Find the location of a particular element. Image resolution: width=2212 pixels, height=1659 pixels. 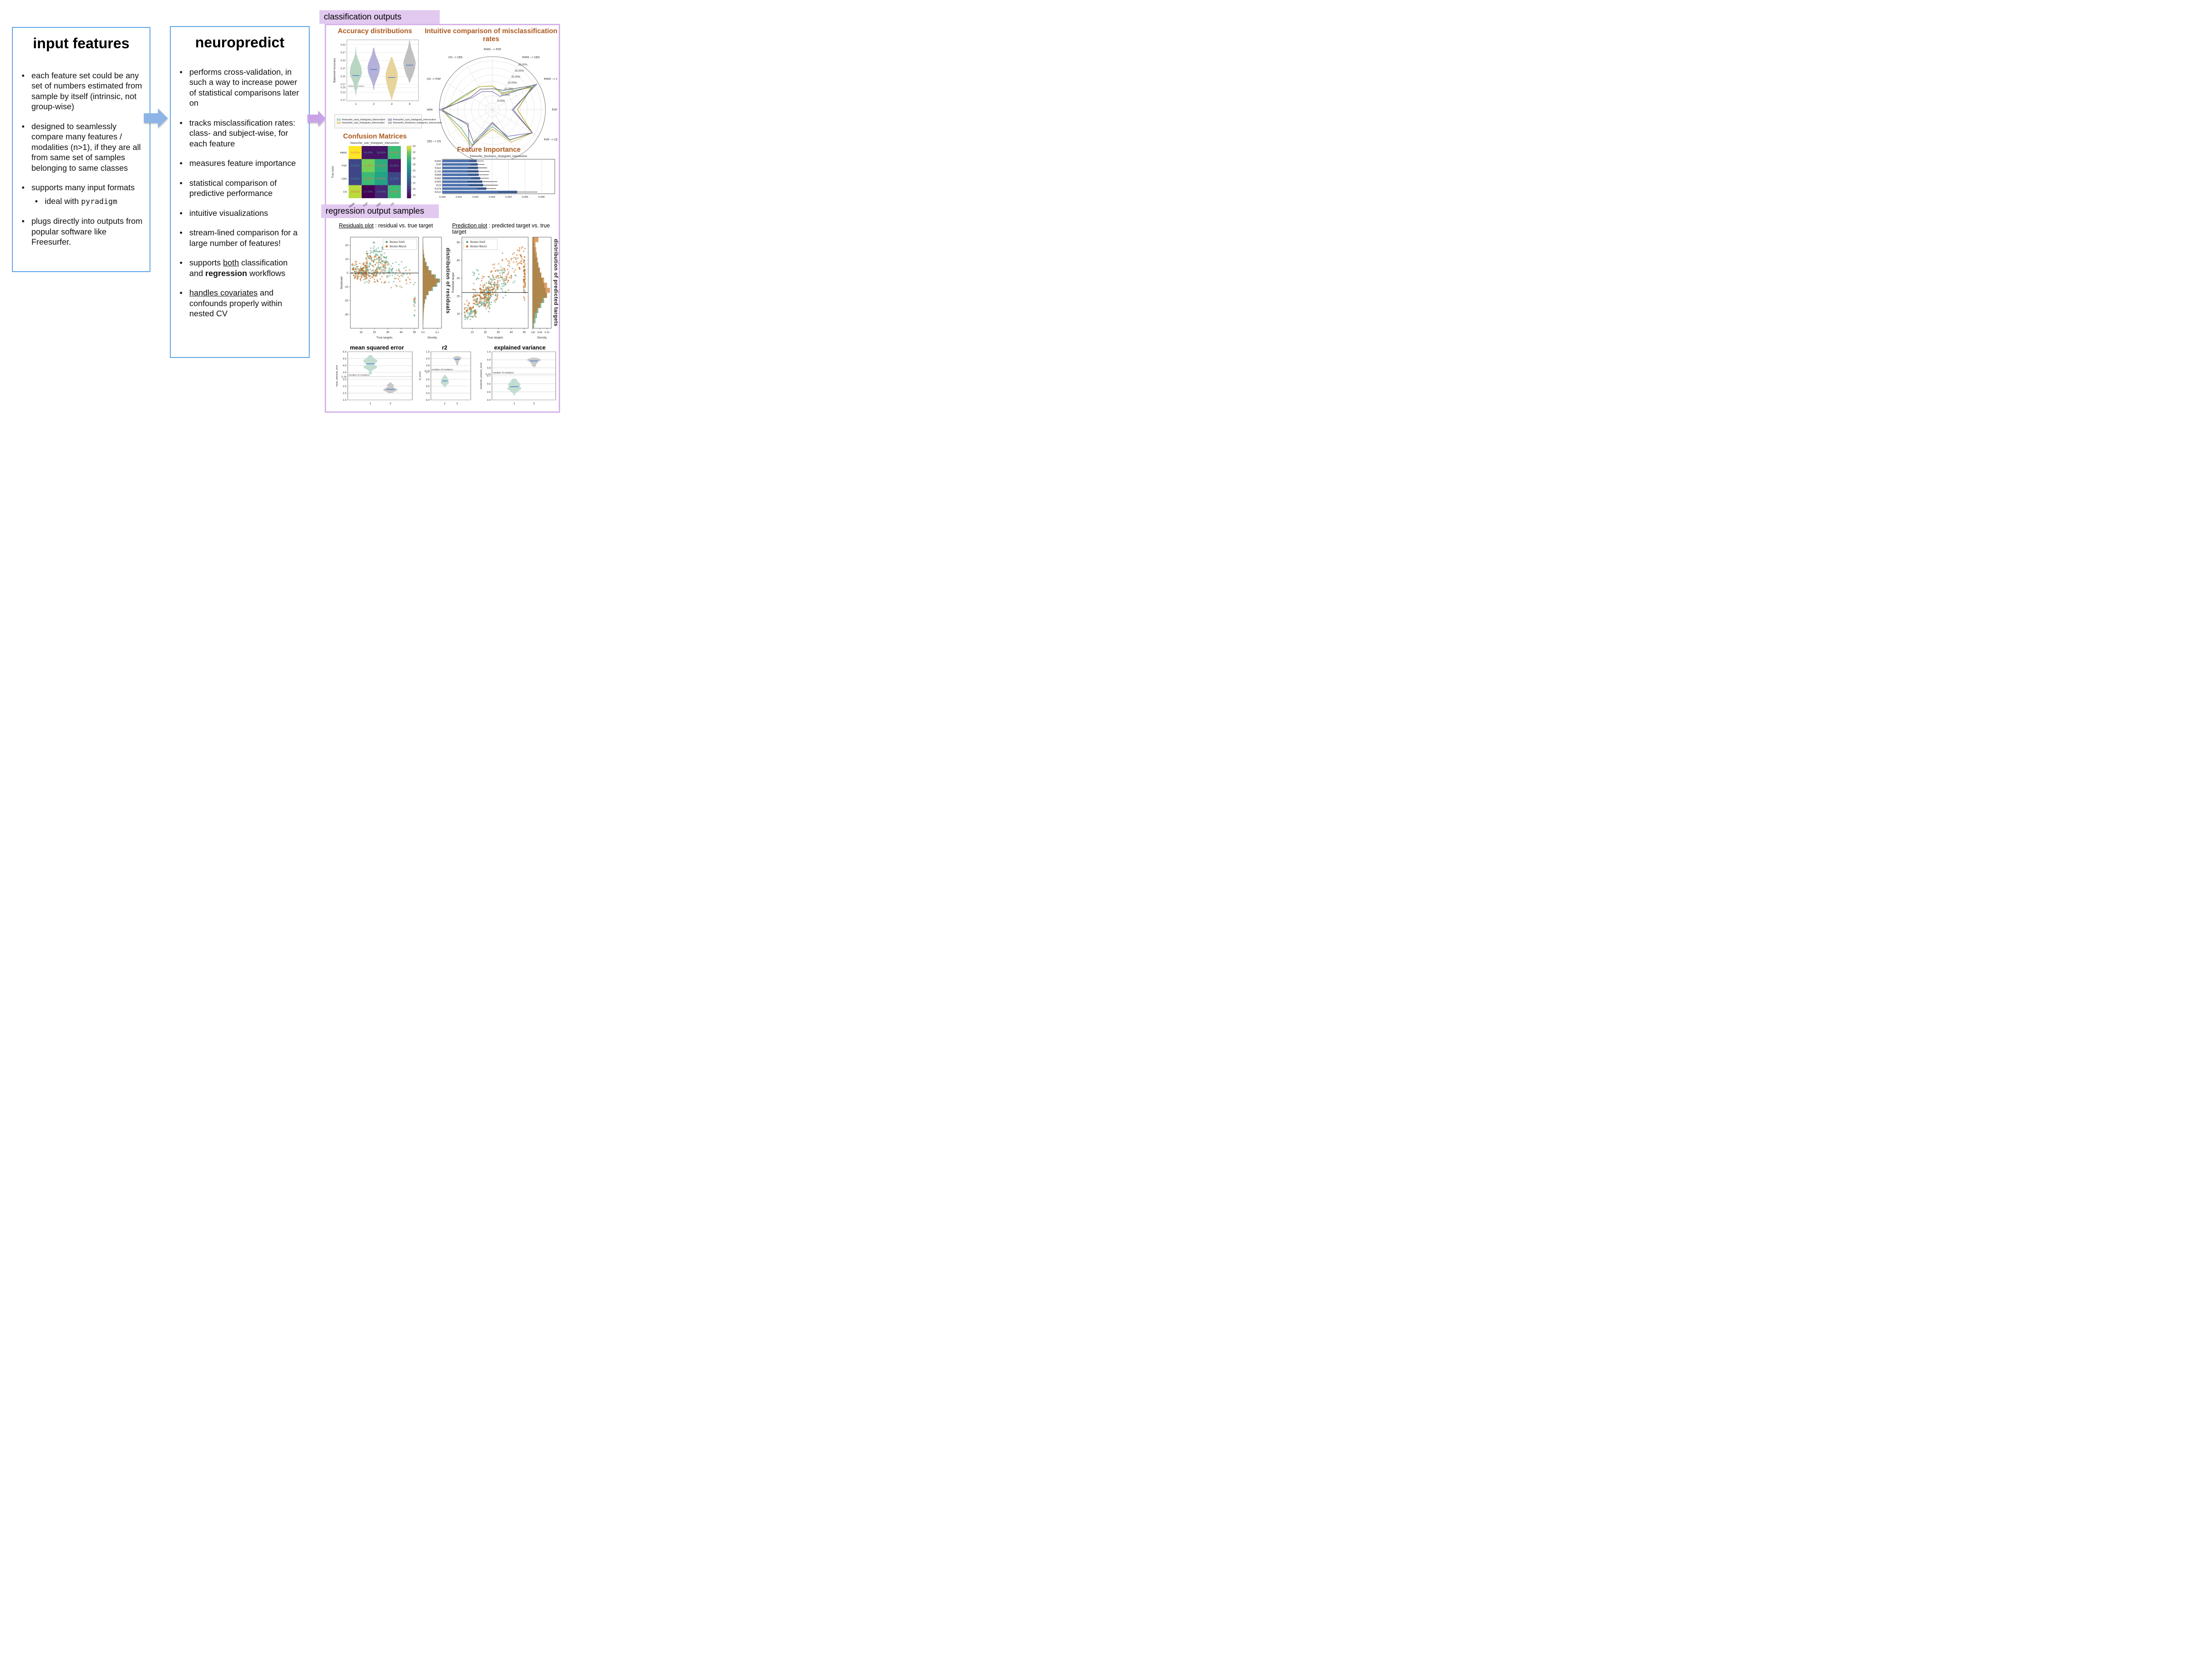

svg-text: 0.000 is located at coordinates (443, 197).